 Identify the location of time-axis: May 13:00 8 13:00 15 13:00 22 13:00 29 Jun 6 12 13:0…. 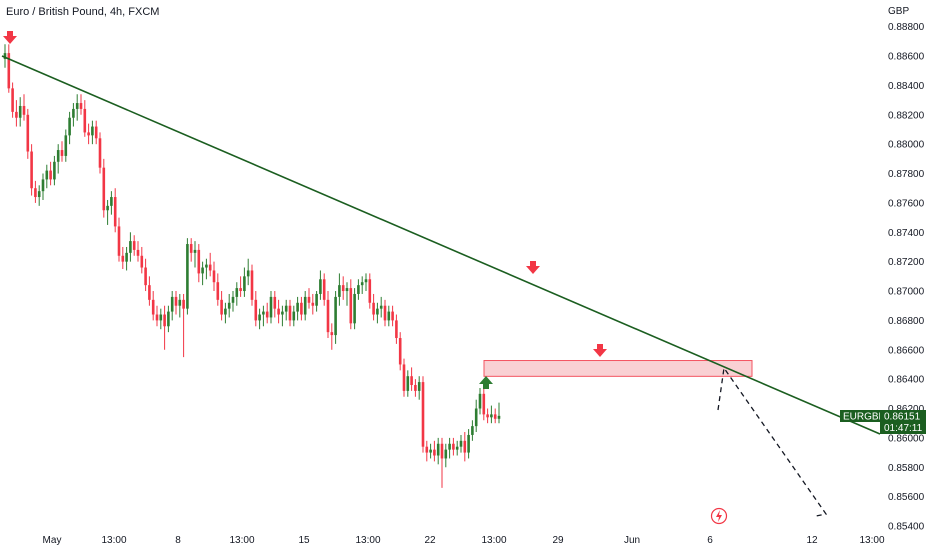
(464, 540).